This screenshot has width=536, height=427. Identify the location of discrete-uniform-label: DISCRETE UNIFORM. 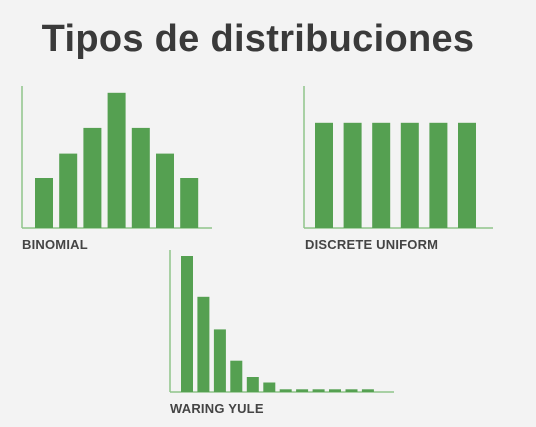
(372, 244).